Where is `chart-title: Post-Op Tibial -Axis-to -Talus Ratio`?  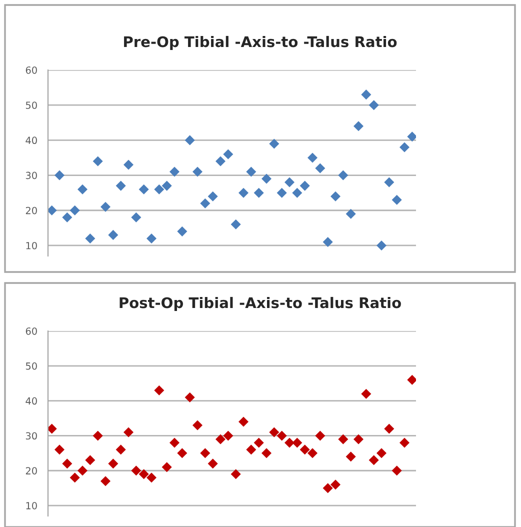 chart-title: Post-Op Tibial -Axis-to -Talus Ratio is located at coordinates (260, 304).